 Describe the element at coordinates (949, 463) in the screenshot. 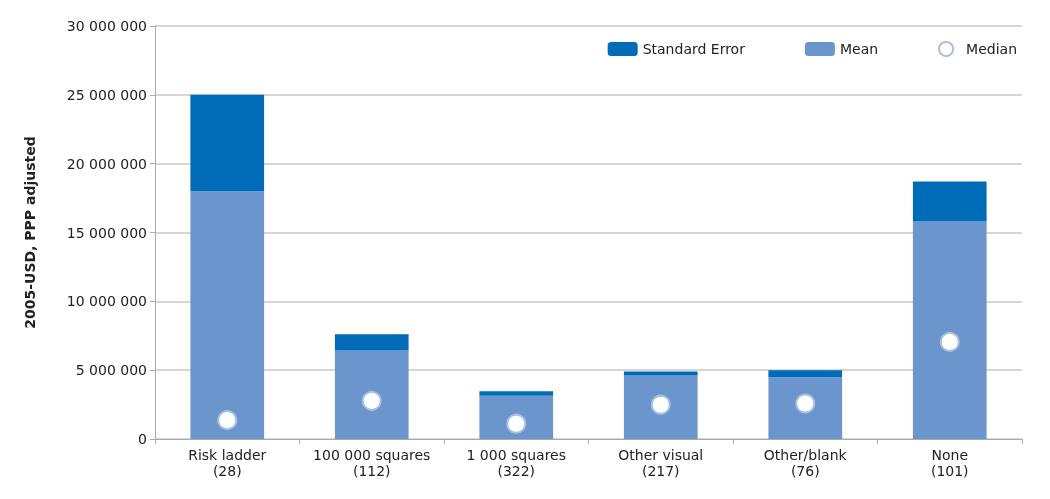

I see `x-tick-label: None (101)` at that location.